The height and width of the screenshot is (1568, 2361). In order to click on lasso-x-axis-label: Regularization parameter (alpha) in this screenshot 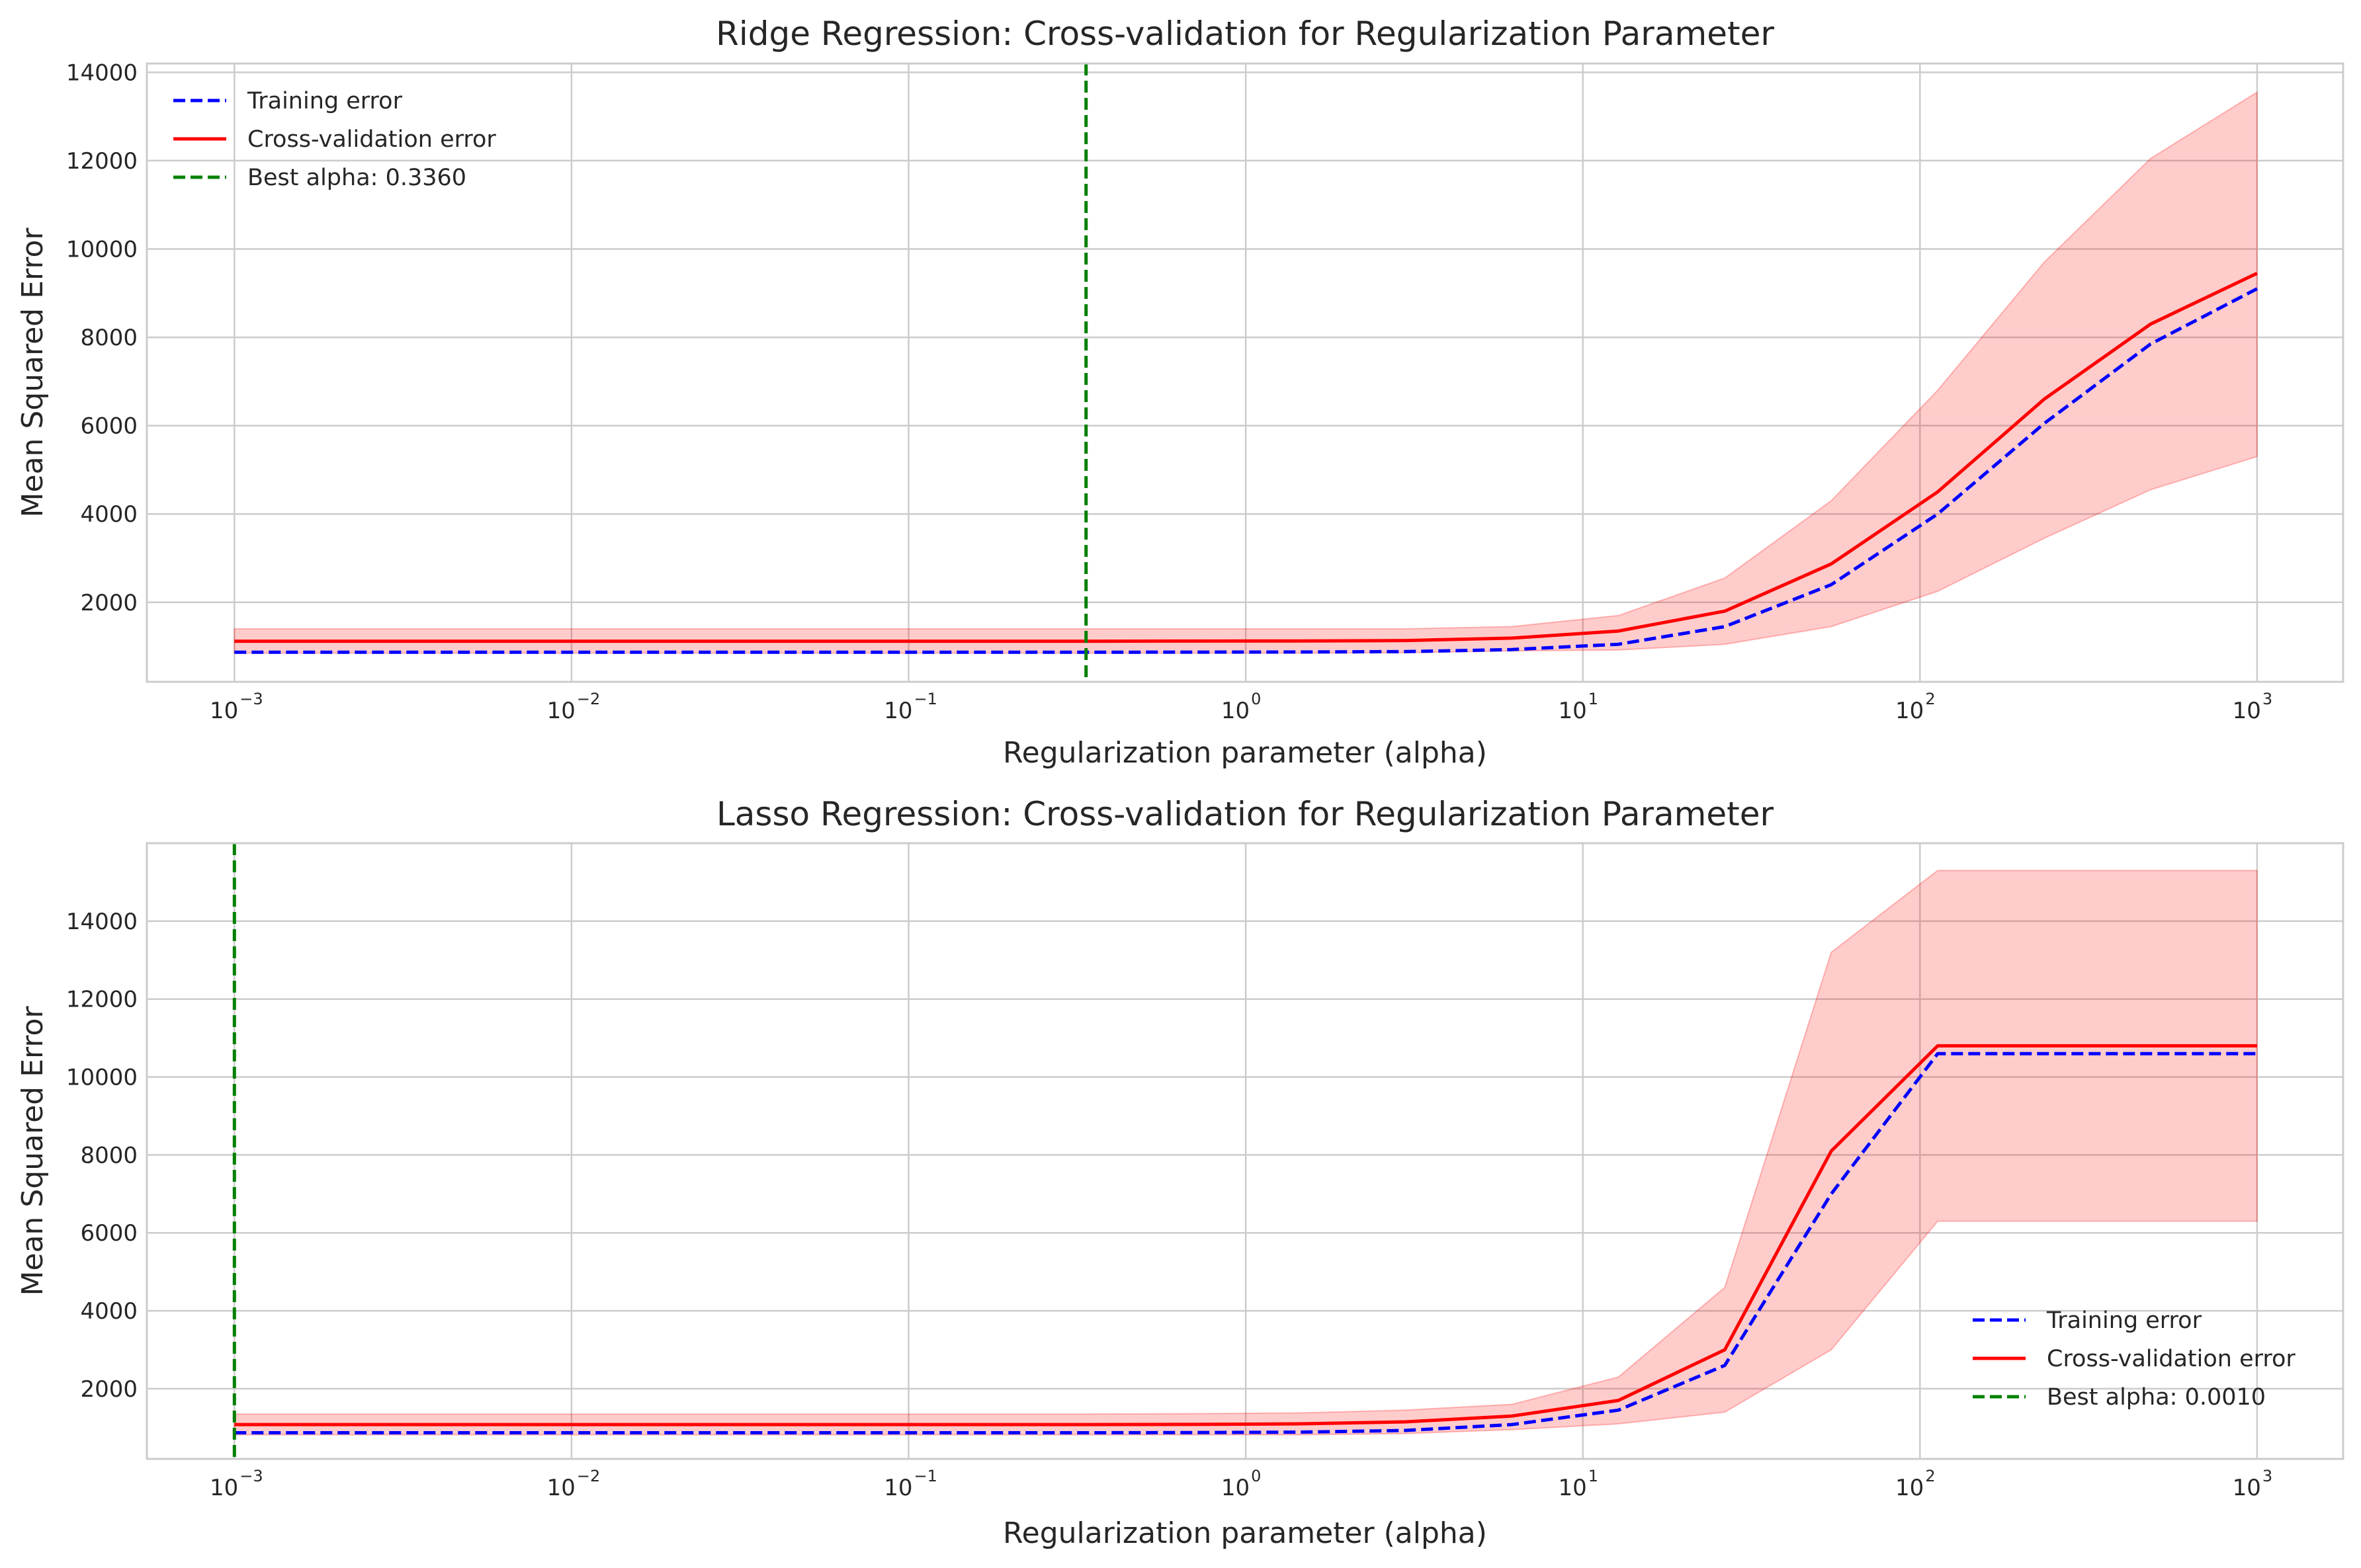, I will do `click(1245, 1533)`.